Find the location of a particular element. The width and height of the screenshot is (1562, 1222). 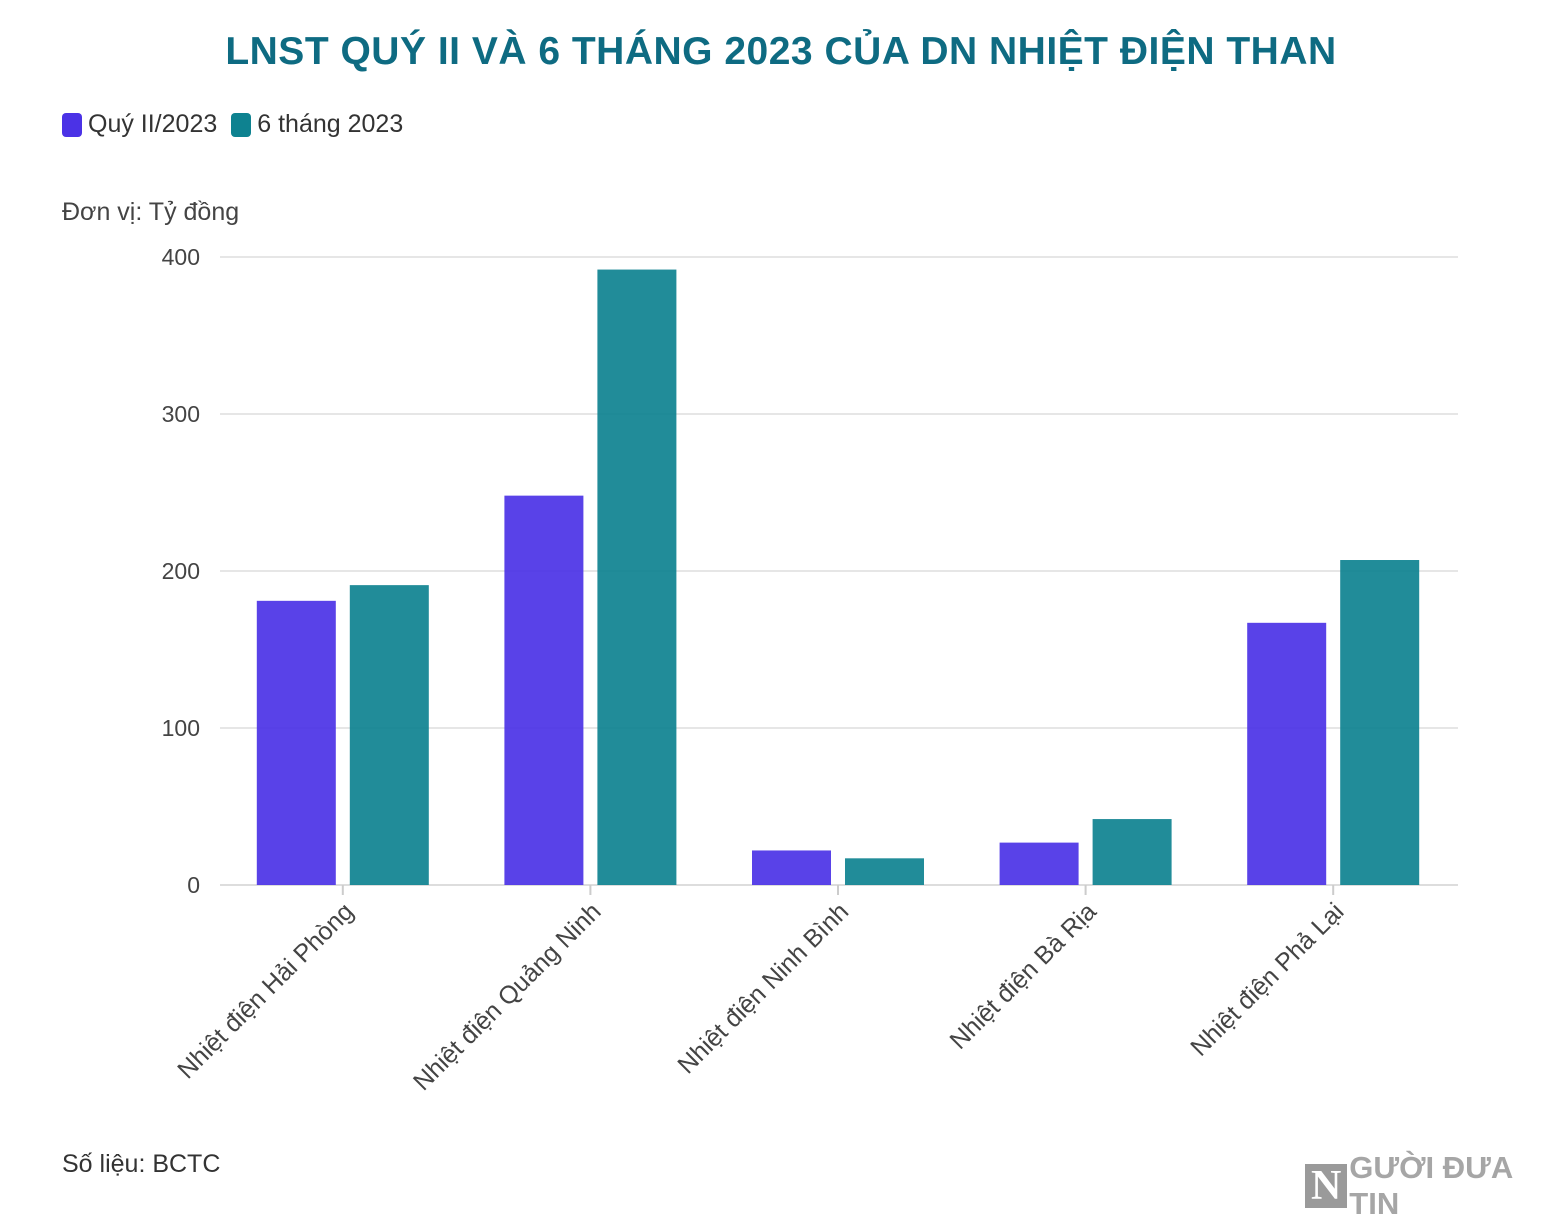

publisher-logo: N GƯỜI ĐƯA TIN is located at coordinates (1433, 1186).